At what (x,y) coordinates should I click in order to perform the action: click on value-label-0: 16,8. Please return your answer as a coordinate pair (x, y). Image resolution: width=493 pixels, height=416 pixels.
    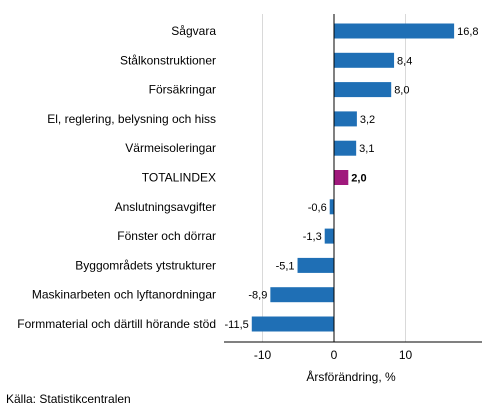
    Looking at the image, I should click on (467, 32).